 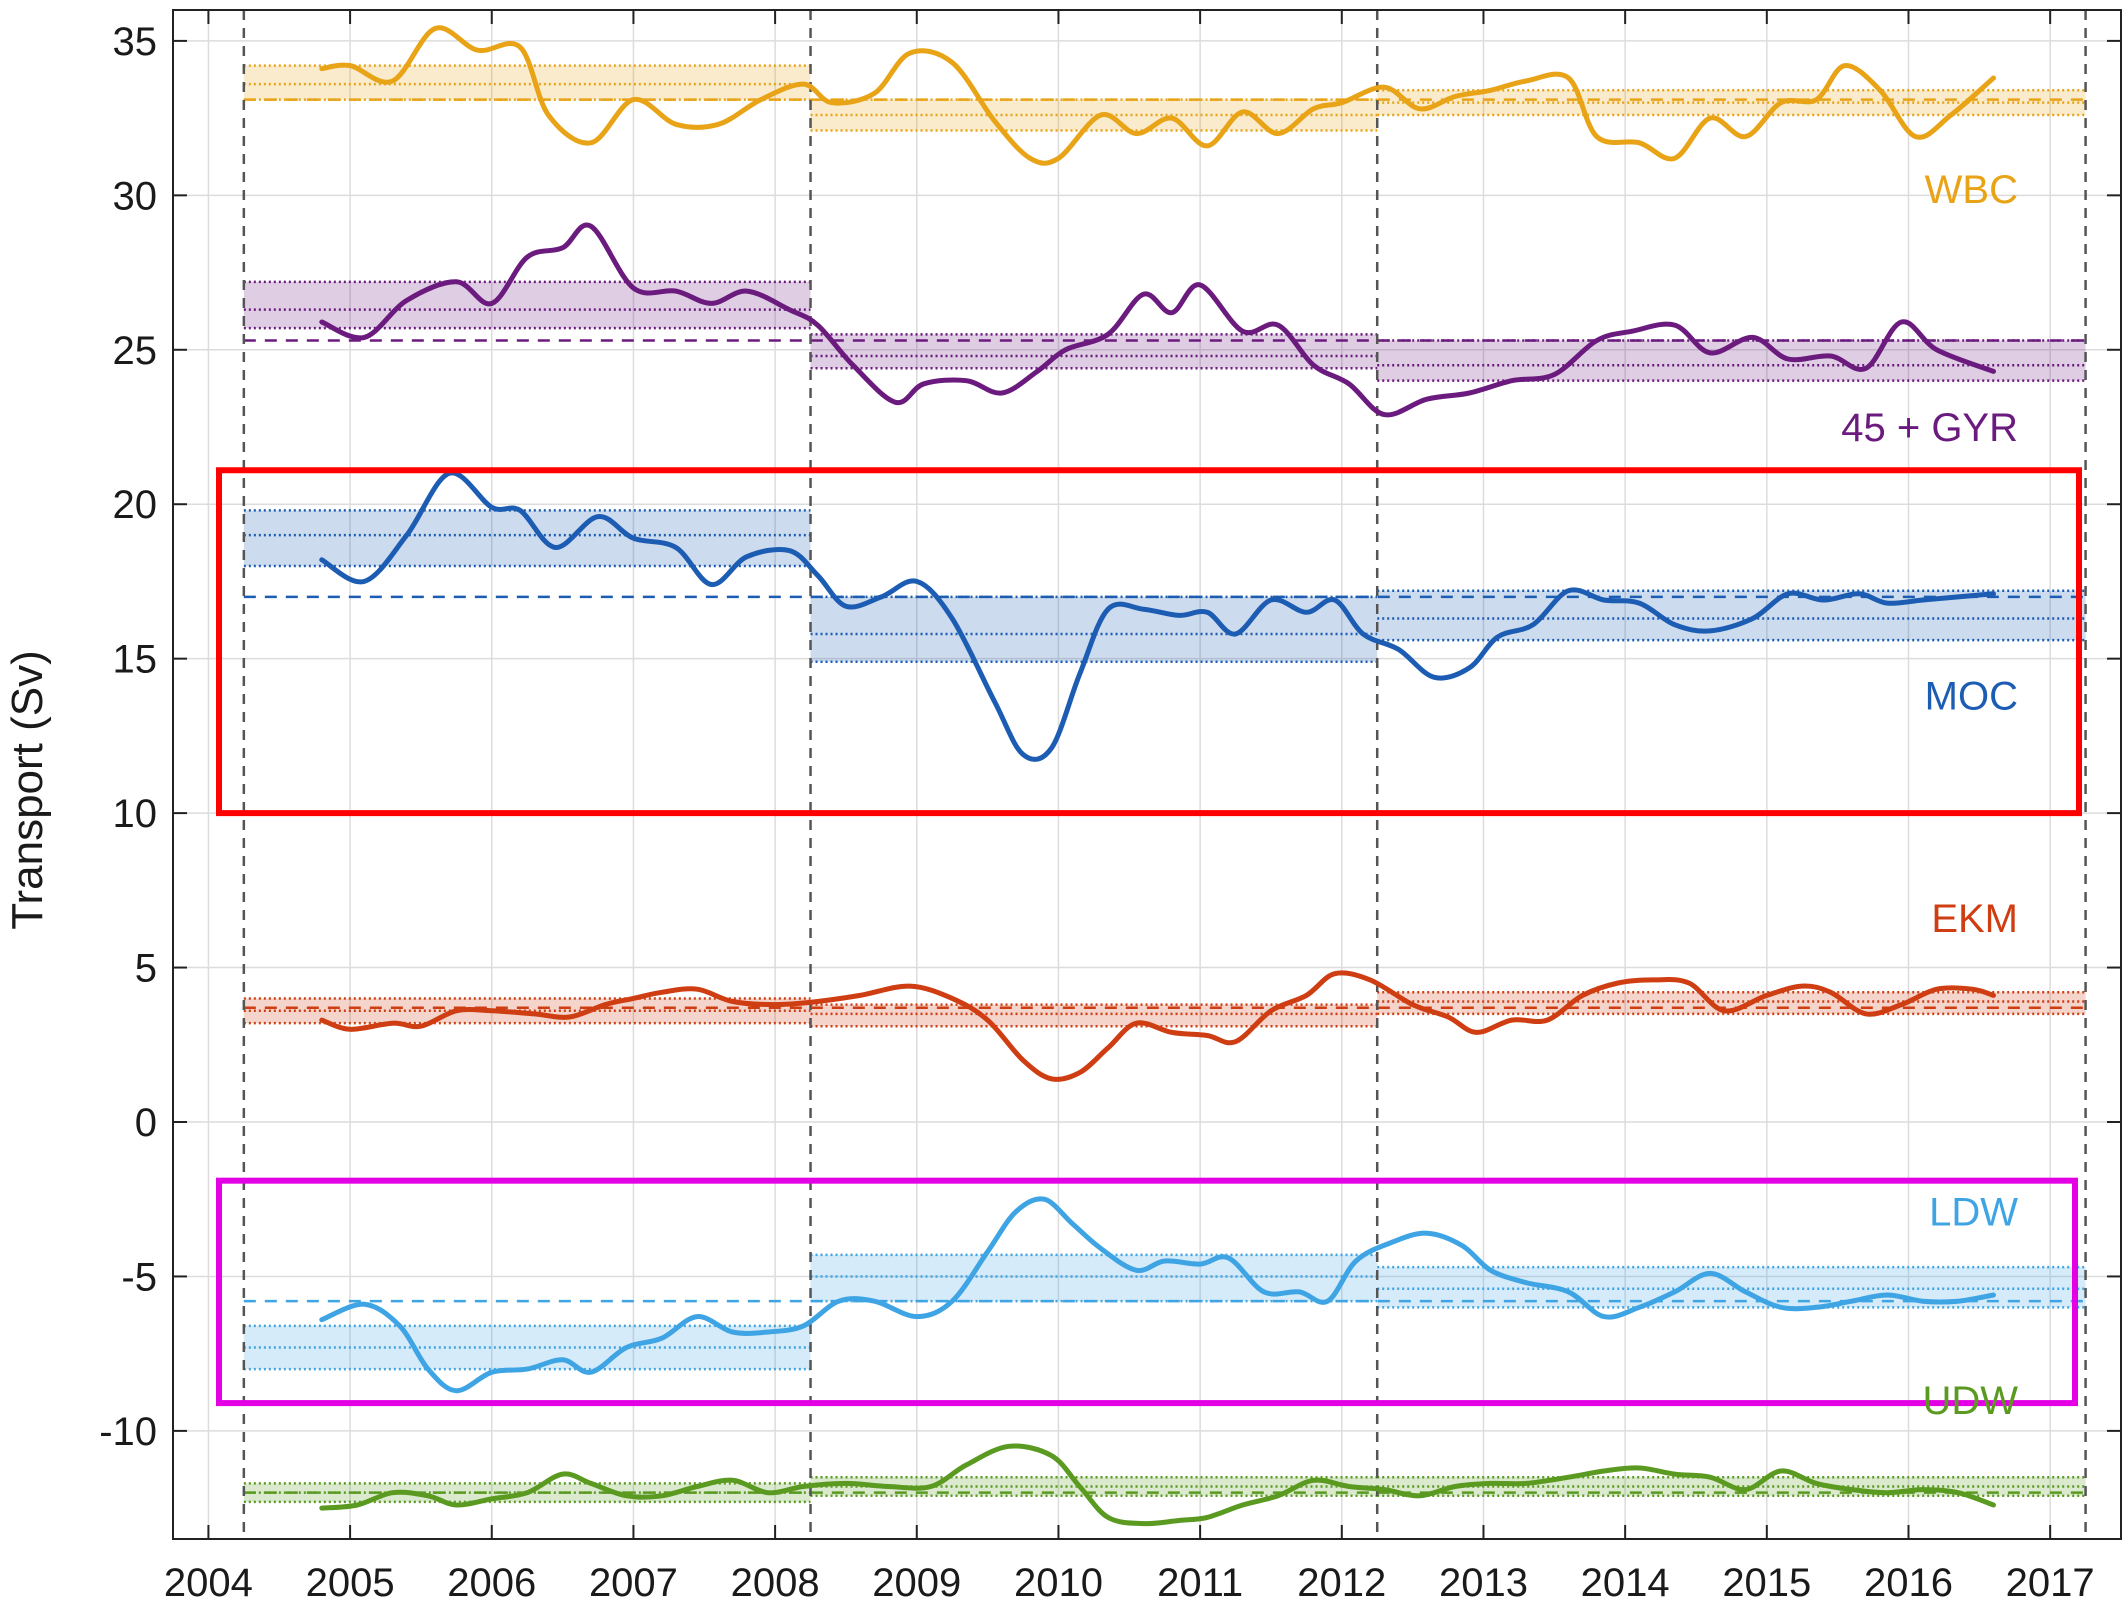 What do you see at coordinates (916, 1582) in the screenshot?
I see `x-tick-label: 2009` at bounding box center [916, 1582].